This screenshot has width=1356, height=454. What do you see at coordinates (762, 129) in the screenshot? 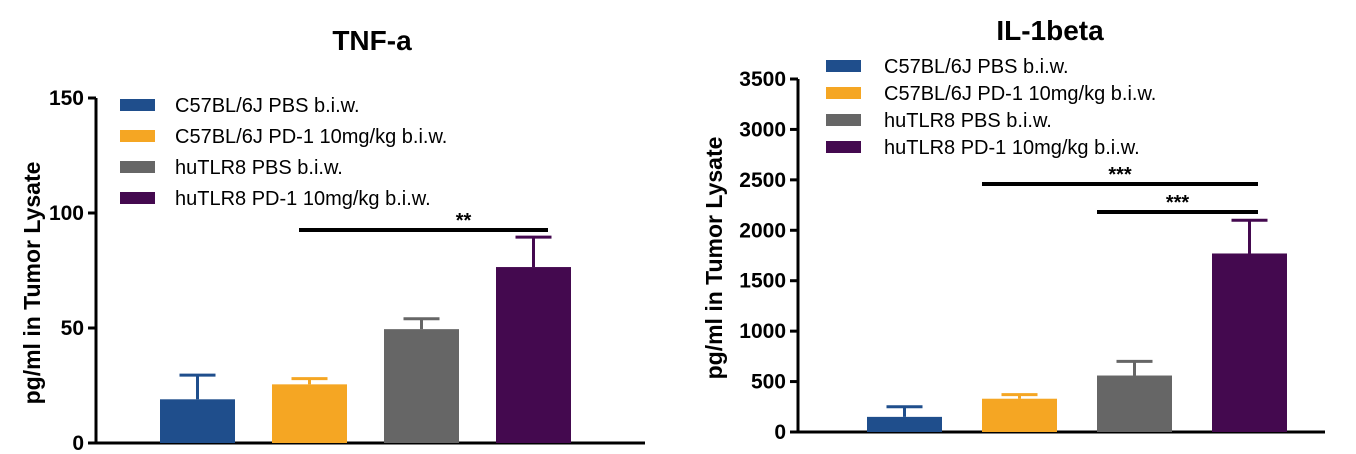
I see `y-tick-label: 3000` at bounding box center [762, 129].